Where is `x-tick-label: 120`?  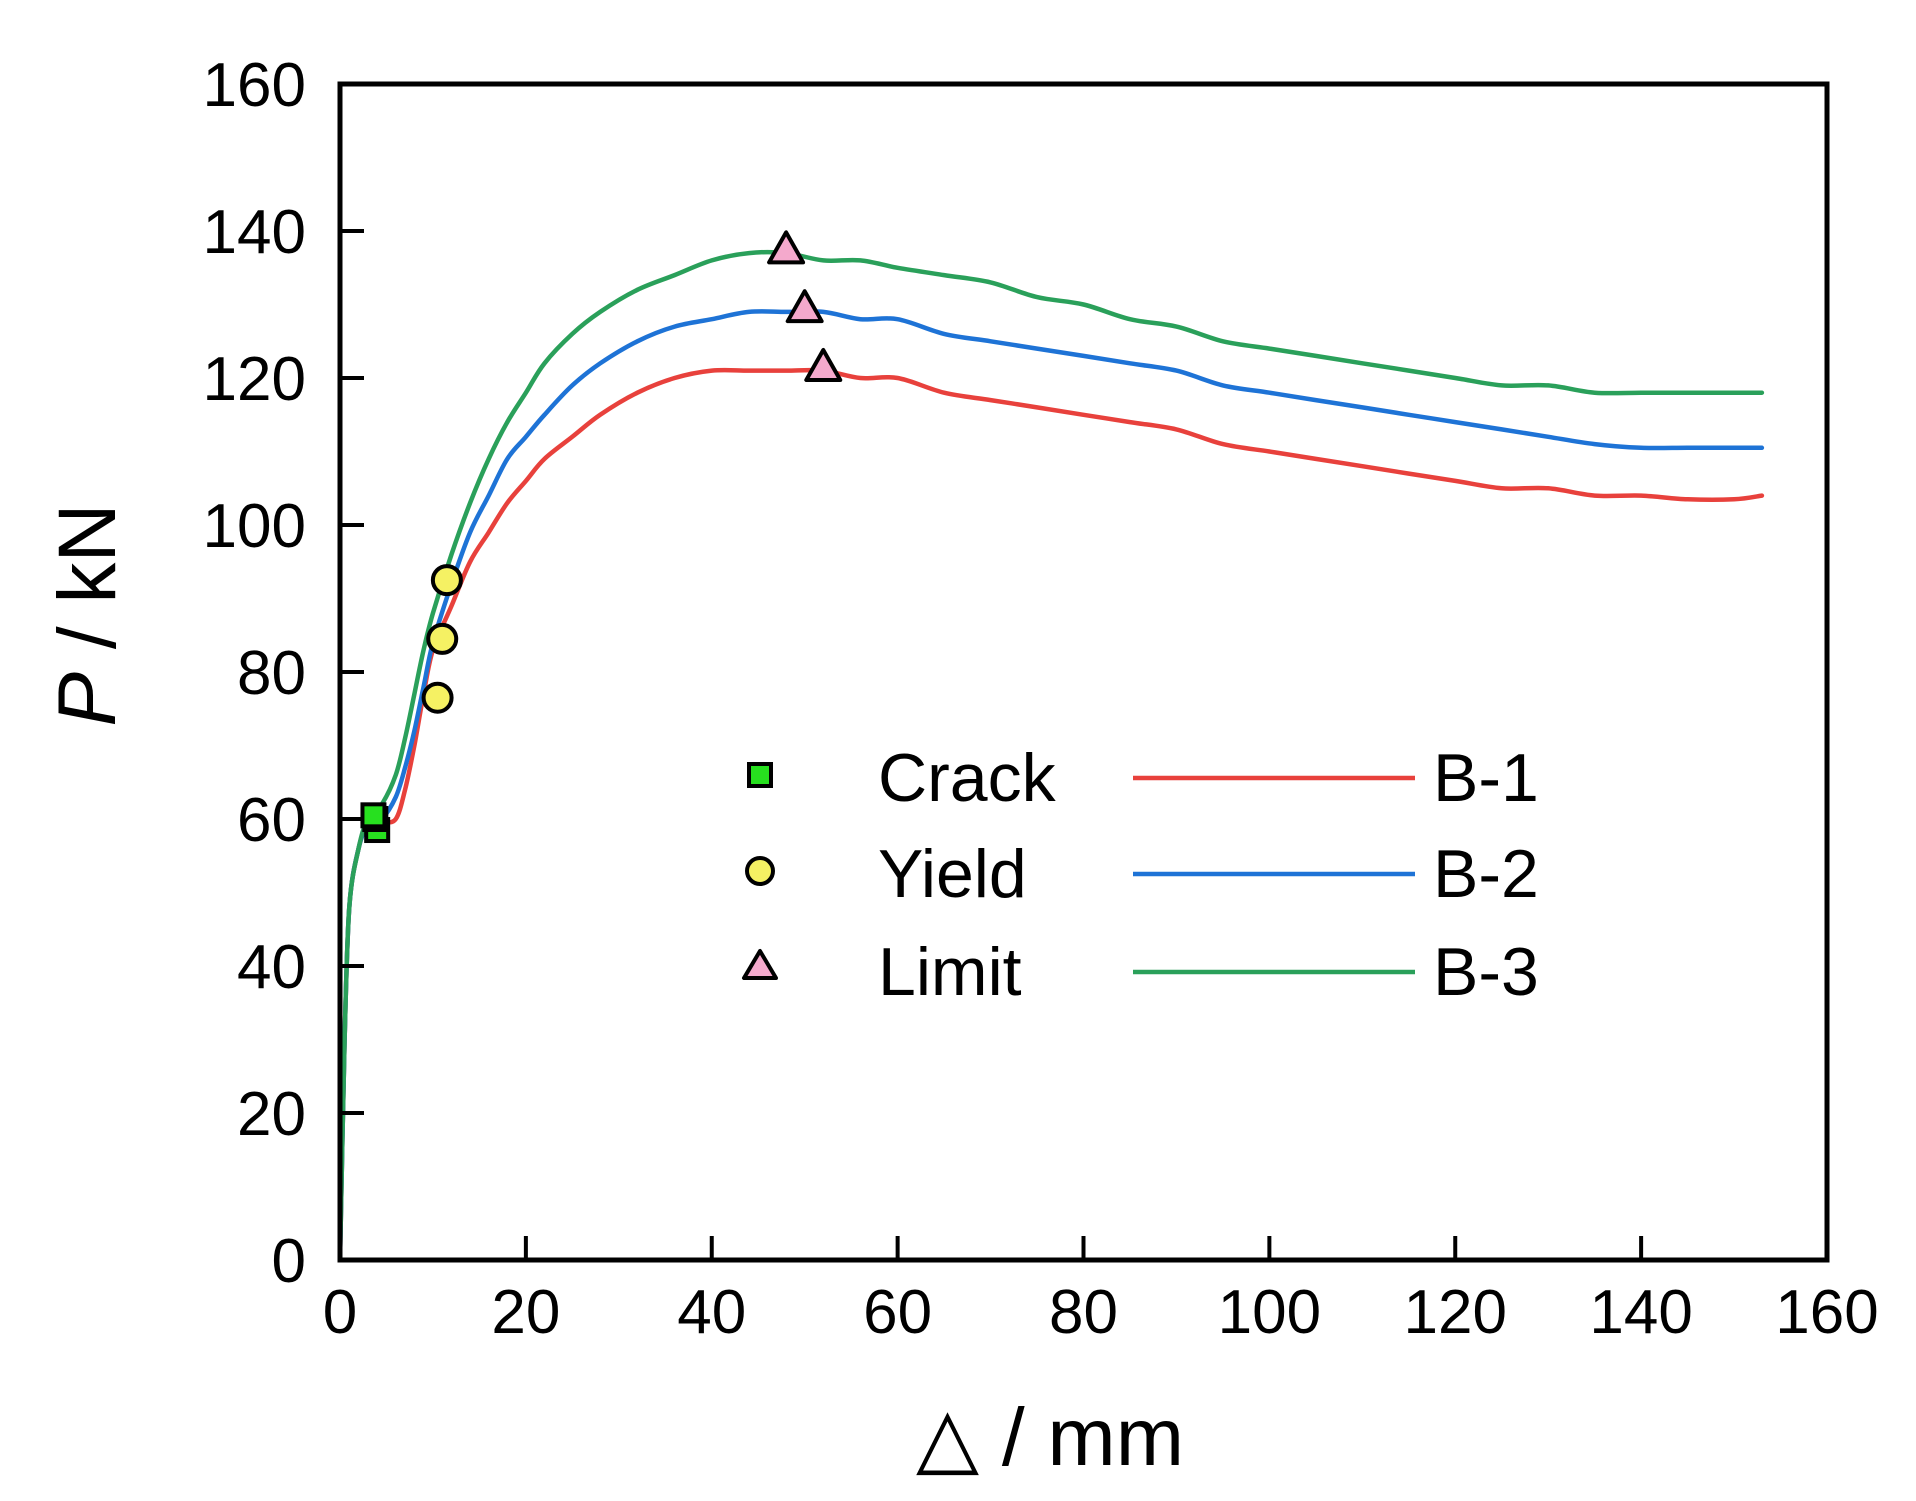 x-tick-label: 120 is located at coordinates (1455, 1312).